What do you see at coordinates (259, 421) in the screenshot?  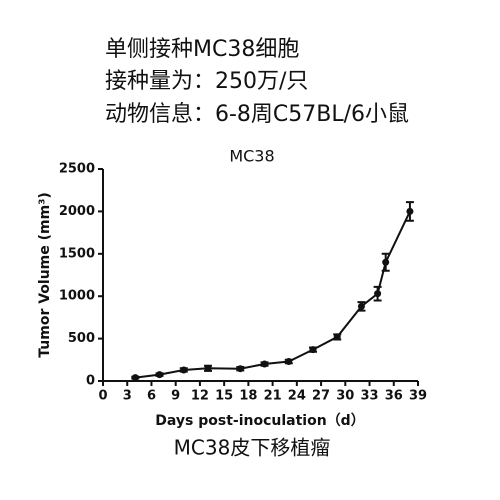 I see `x-axis-label: Days post-inoculation（d）` at bounding box center [259, 421].